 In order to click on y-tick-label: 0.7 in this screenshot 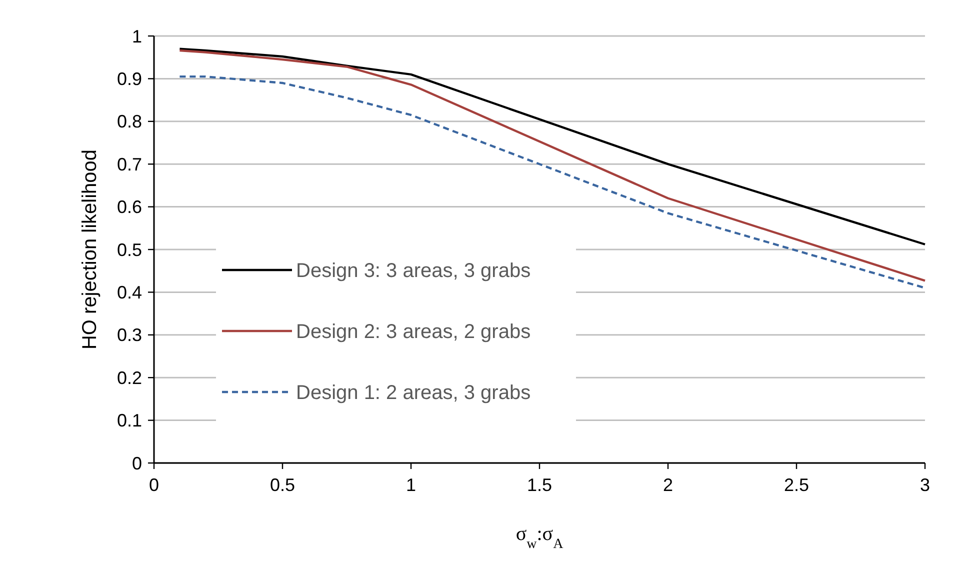, I will do `click(129, 164)`.